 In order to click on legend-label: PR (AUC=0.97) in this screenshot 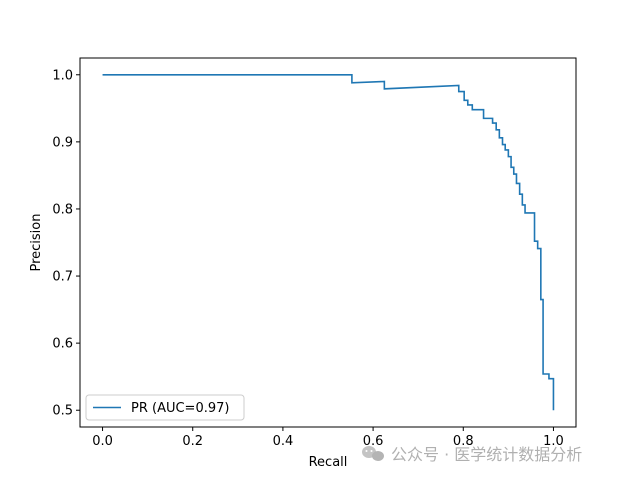, I will do `click(180, 408)`.